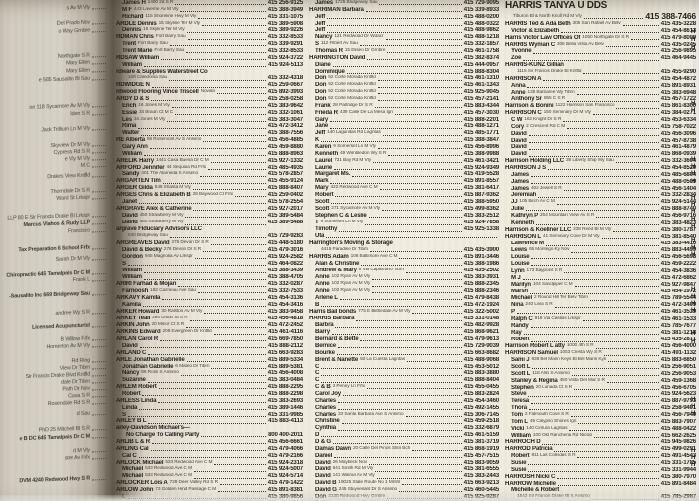 This screenshot has height=501, width=699. Describe the element at coordinates (520, 174) in the screenshot. I see `entry-name: James` at that location.